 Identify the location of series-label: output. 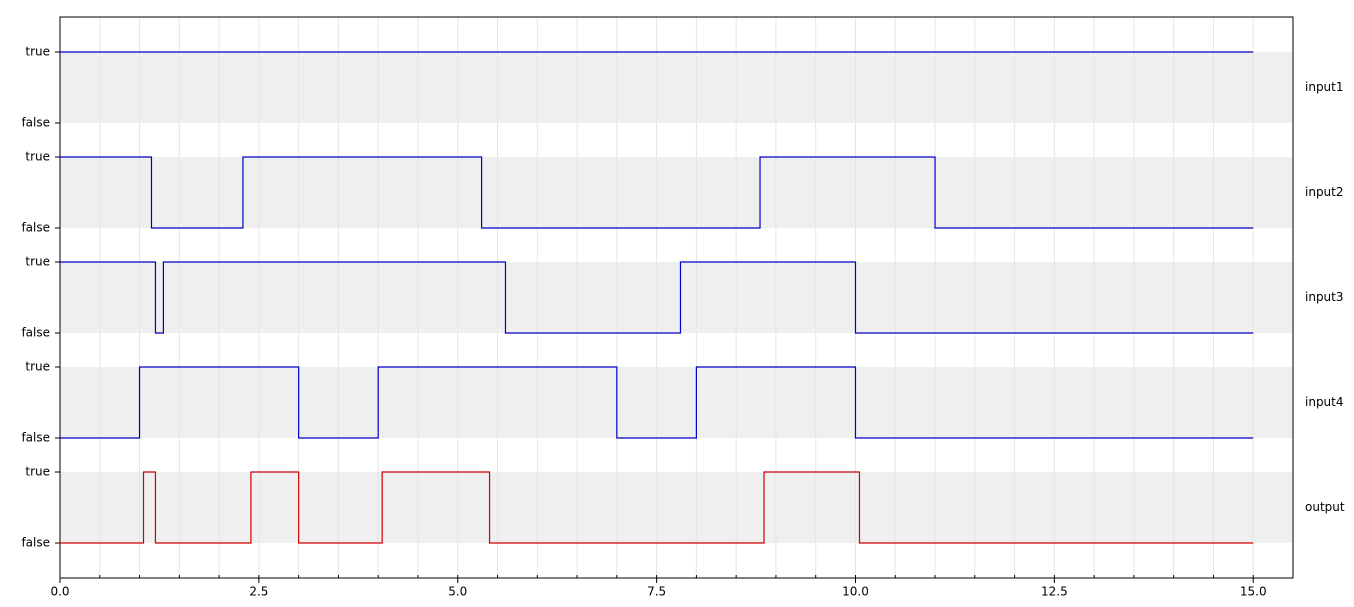
(1325, 507).